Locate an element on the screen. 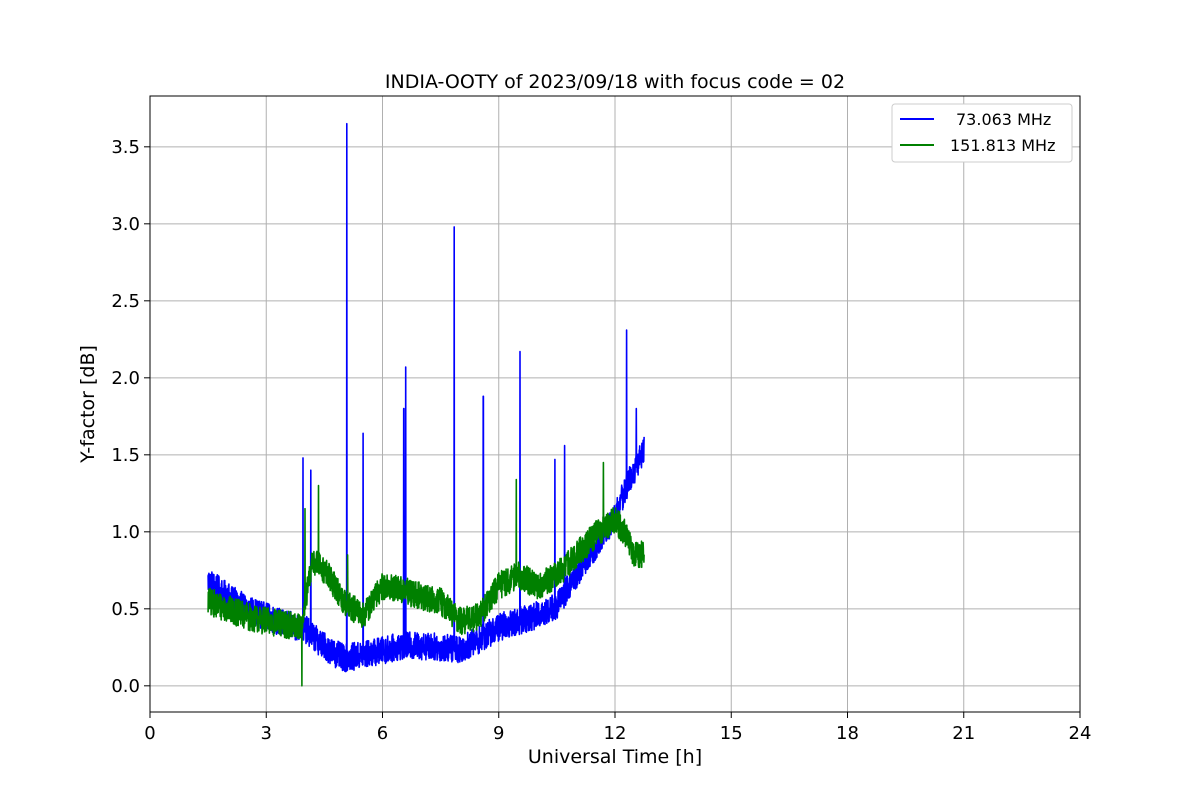 The width and height of the screenshot is (1200, 800). x-tick-label: 24 is located at coordinates (1080, 733).